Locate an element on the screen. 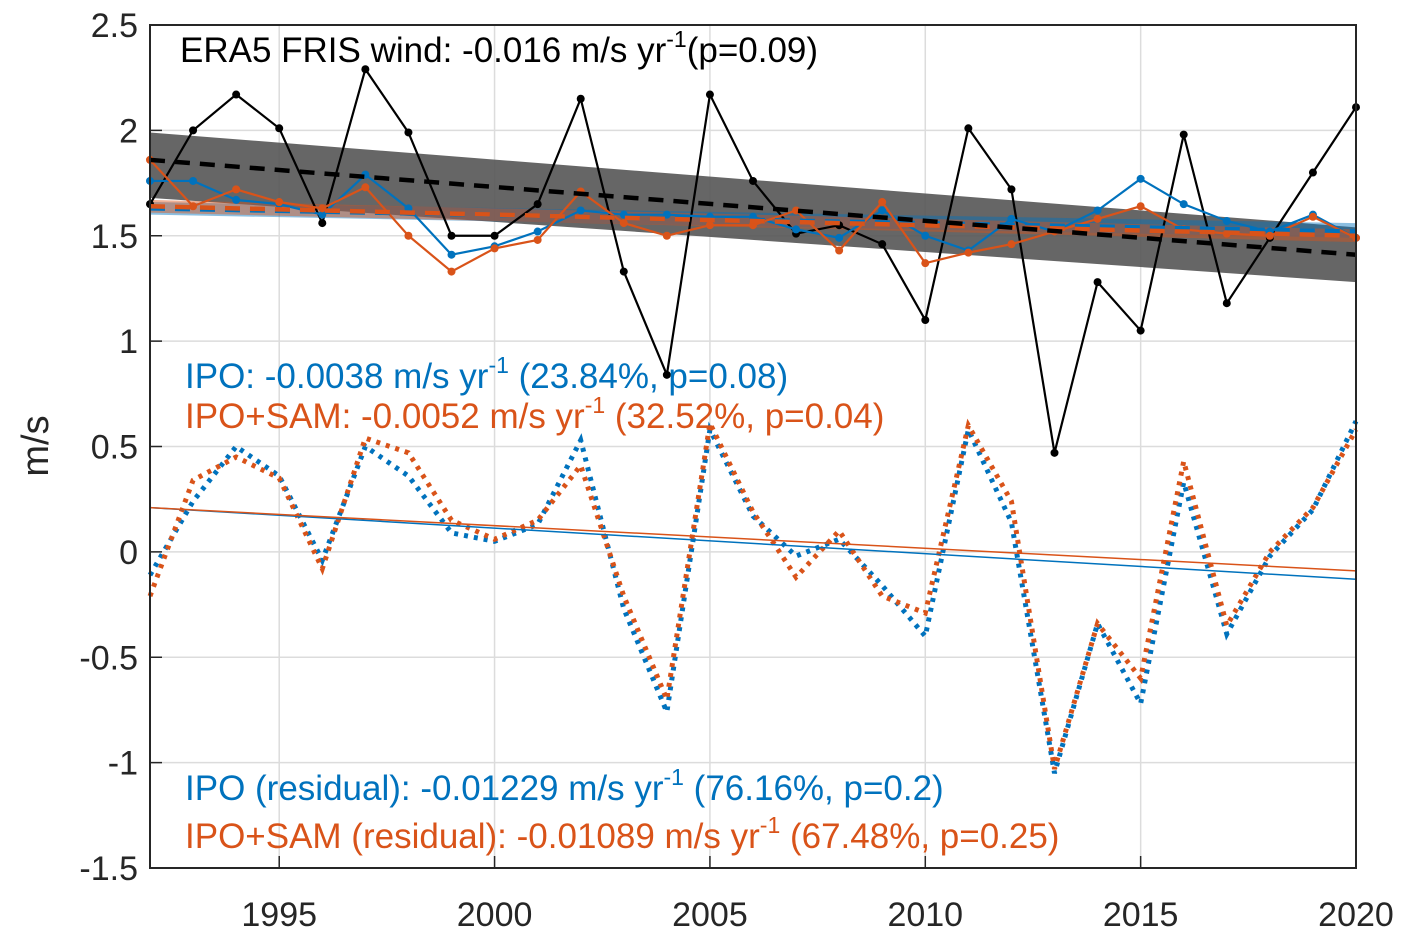 Image resolution: width=1419 pixels, height=934 pixels. y-tick-label: 0.5 is located at coordinates (114, 448).